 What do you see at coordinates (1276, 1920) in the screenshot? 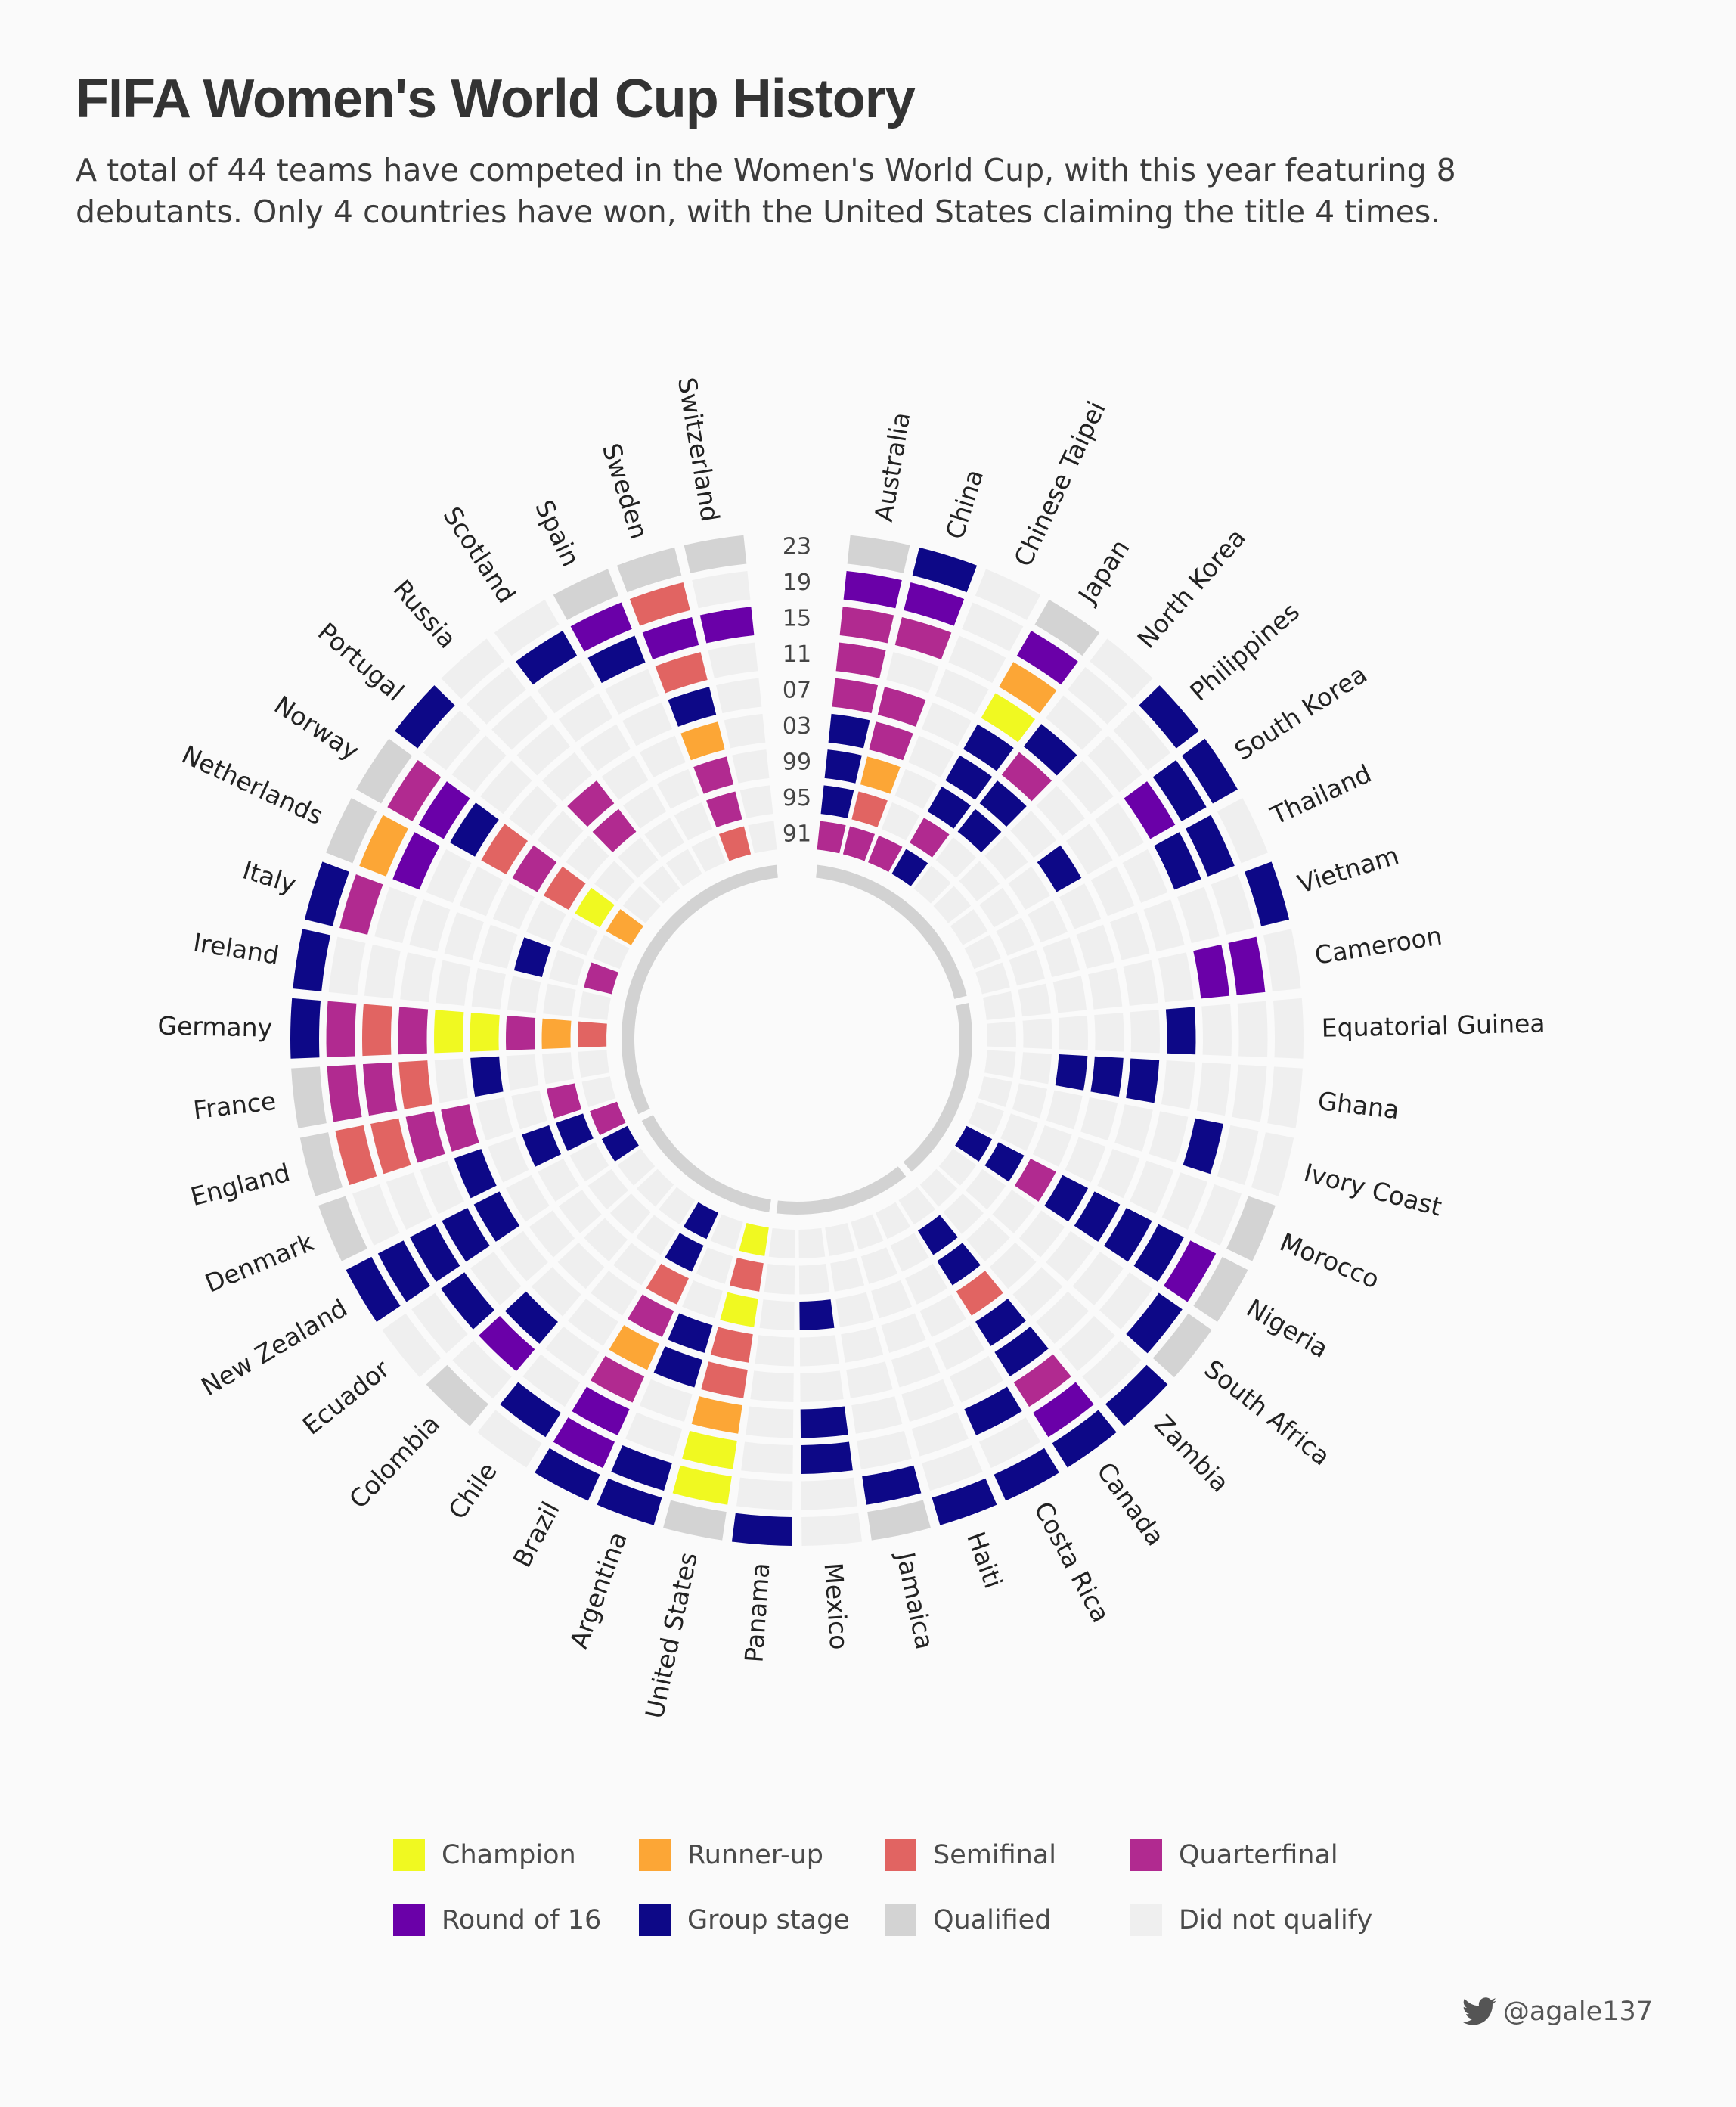
I see `legend-label: Did not qualify` at bounding box center [1276, 1920].